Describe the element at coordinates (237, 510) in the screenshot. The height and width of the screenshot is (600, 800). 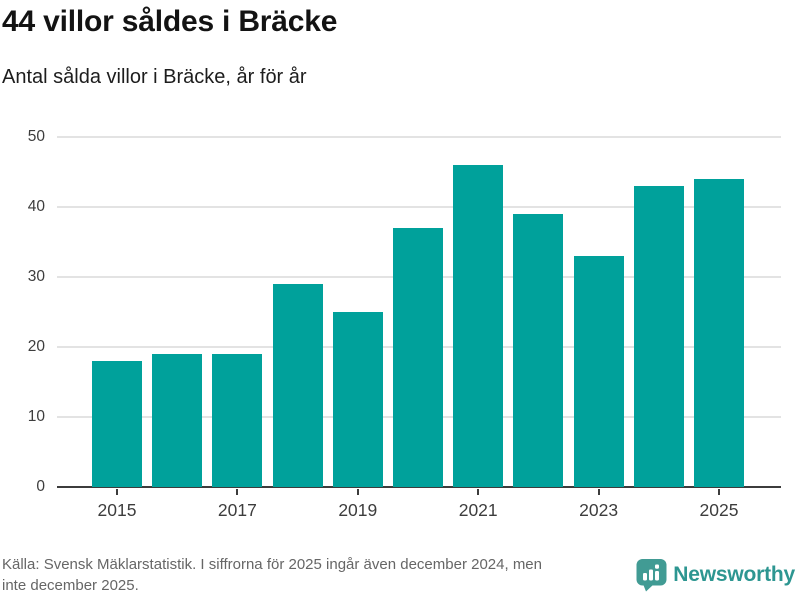
I see `x-tick-label: 2017` at that location.